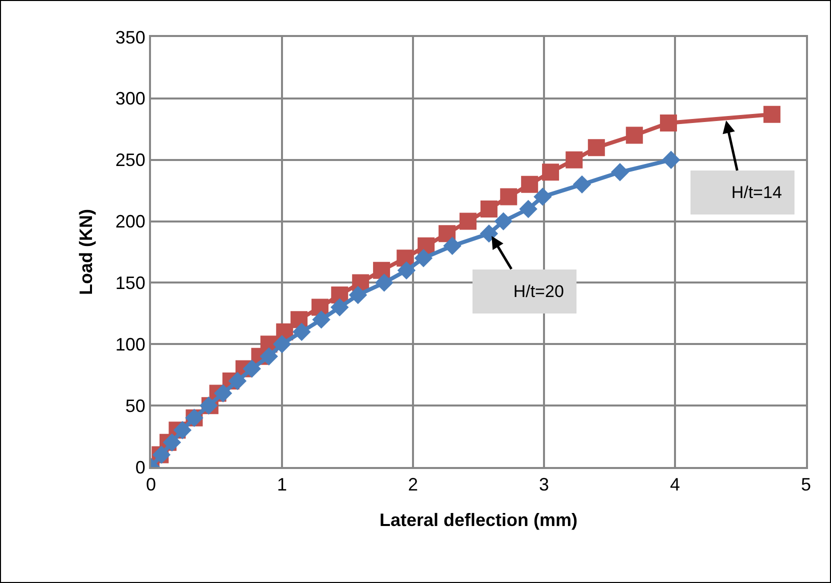 This screenshot has height=583, width=831. What do you see at coordinates (544, 484) in the screenshot?
I see `x-tick-label: 3` at bounding box center [544, 484].